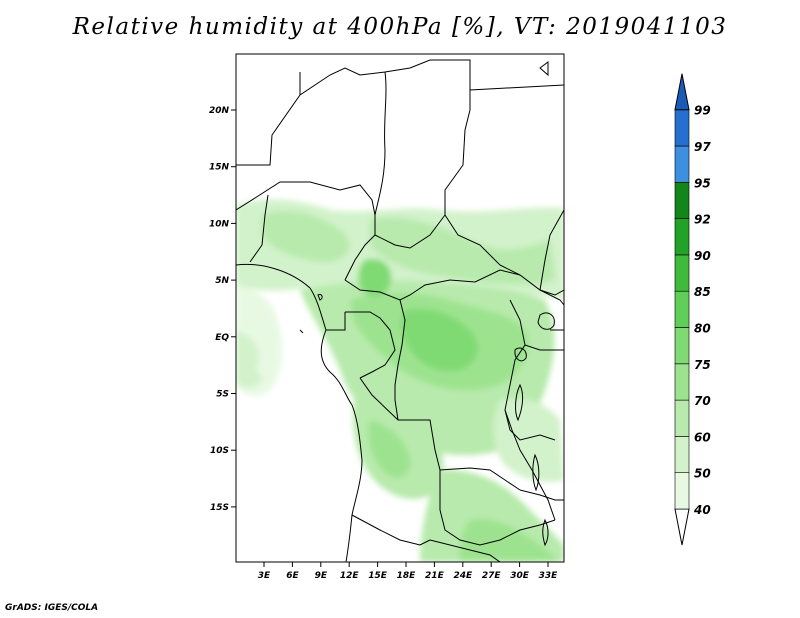 This screenshot has height=618, width=800. I want to click on colorbar-label: 75, so click(702, 365).